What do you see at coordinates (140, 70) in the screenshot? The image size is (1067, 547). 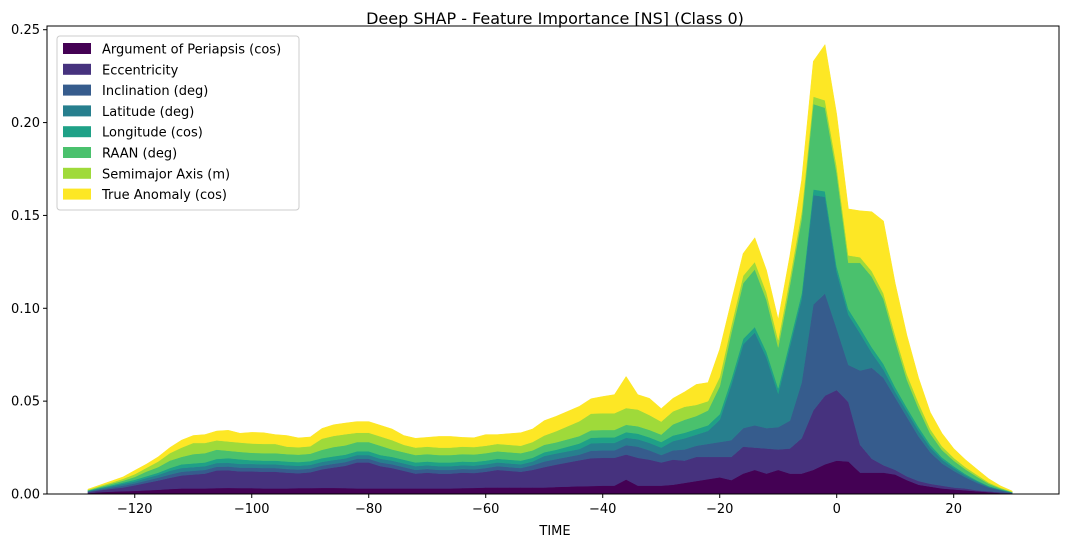 I see `legend-label: Eccentricity` at bounding box center [140, 70].